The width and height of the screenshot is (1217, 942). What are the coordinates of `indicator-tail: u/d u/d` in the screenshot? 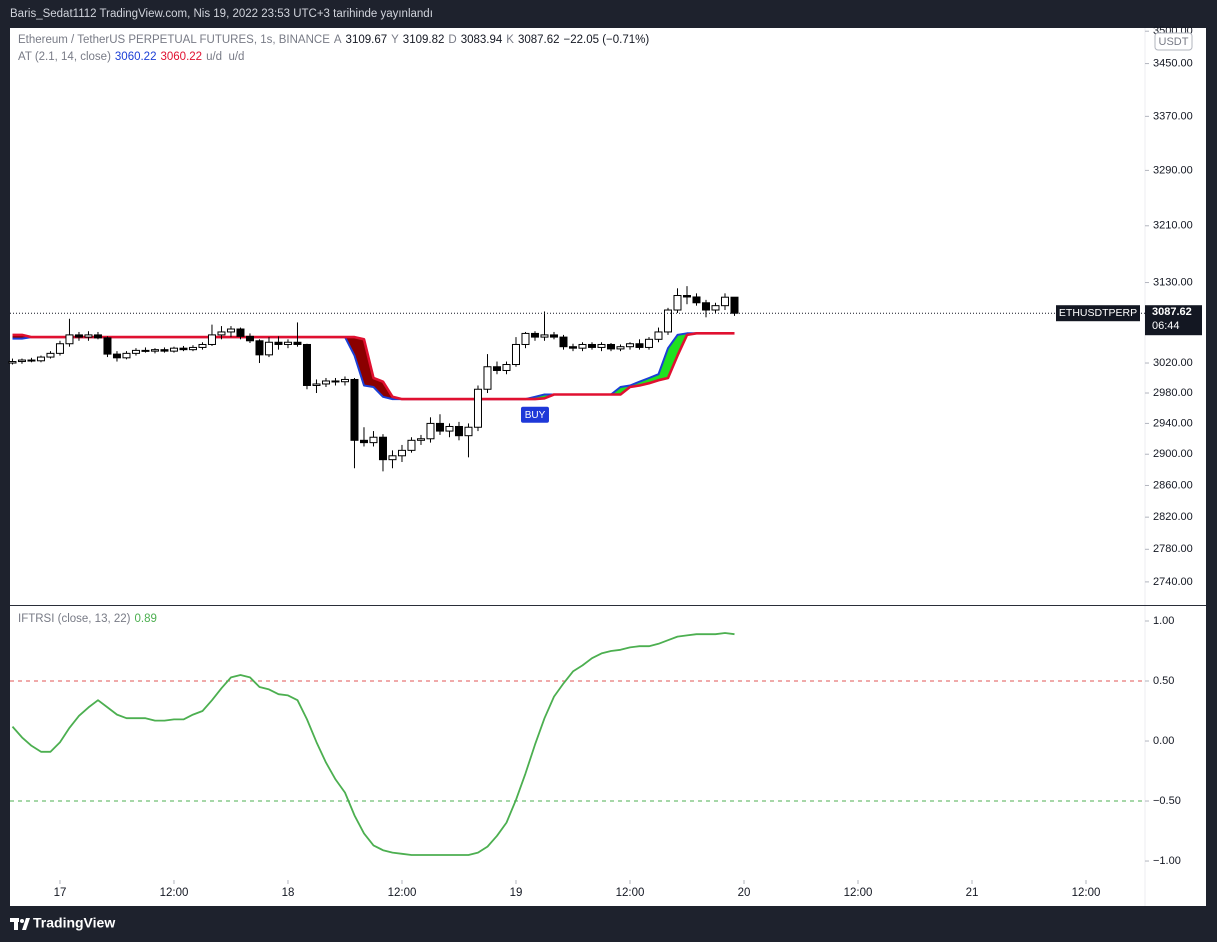 It's located at (225, 57).